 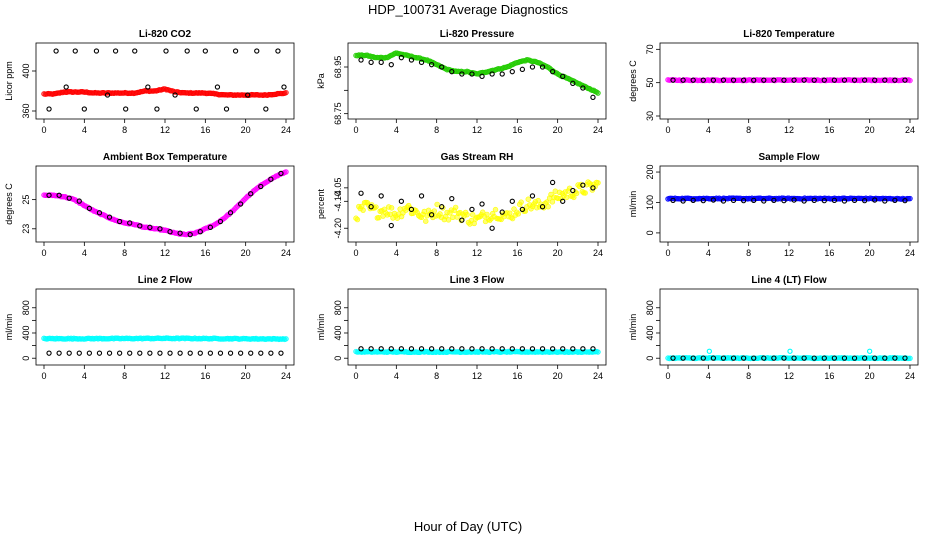 I want to click on y-tick-label: 200, so click(x=650, y=172).